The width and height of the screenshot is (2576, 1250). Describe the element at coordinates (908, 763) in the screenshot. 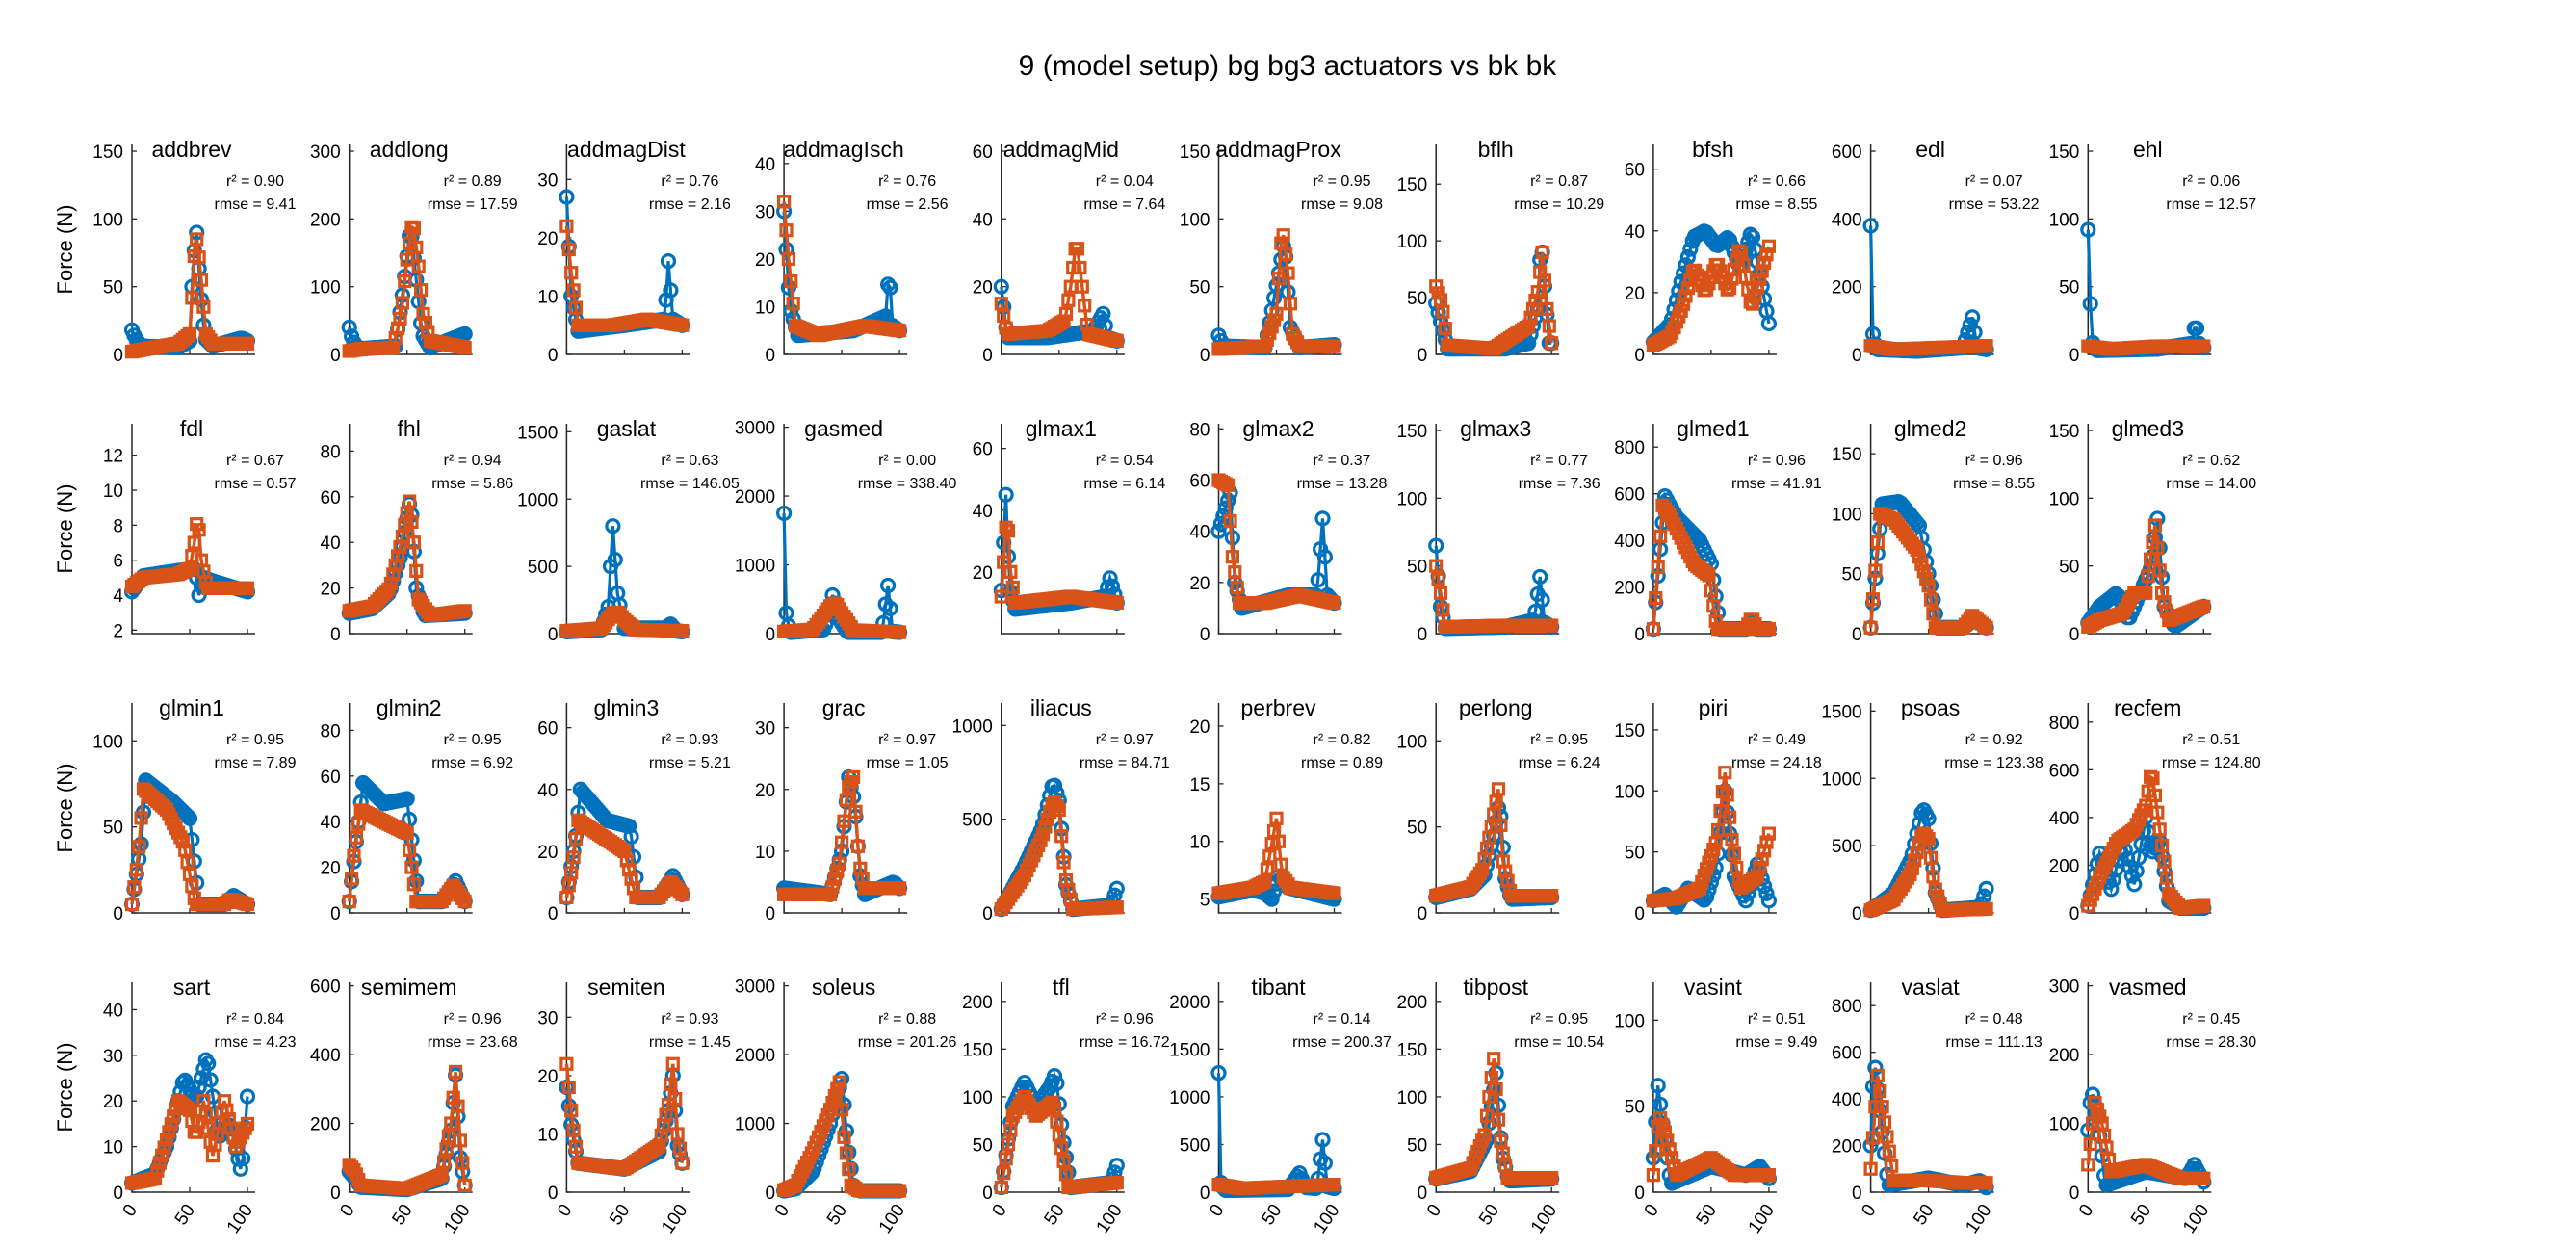

I see `rmse-label: rmse = 1.05` at that location.